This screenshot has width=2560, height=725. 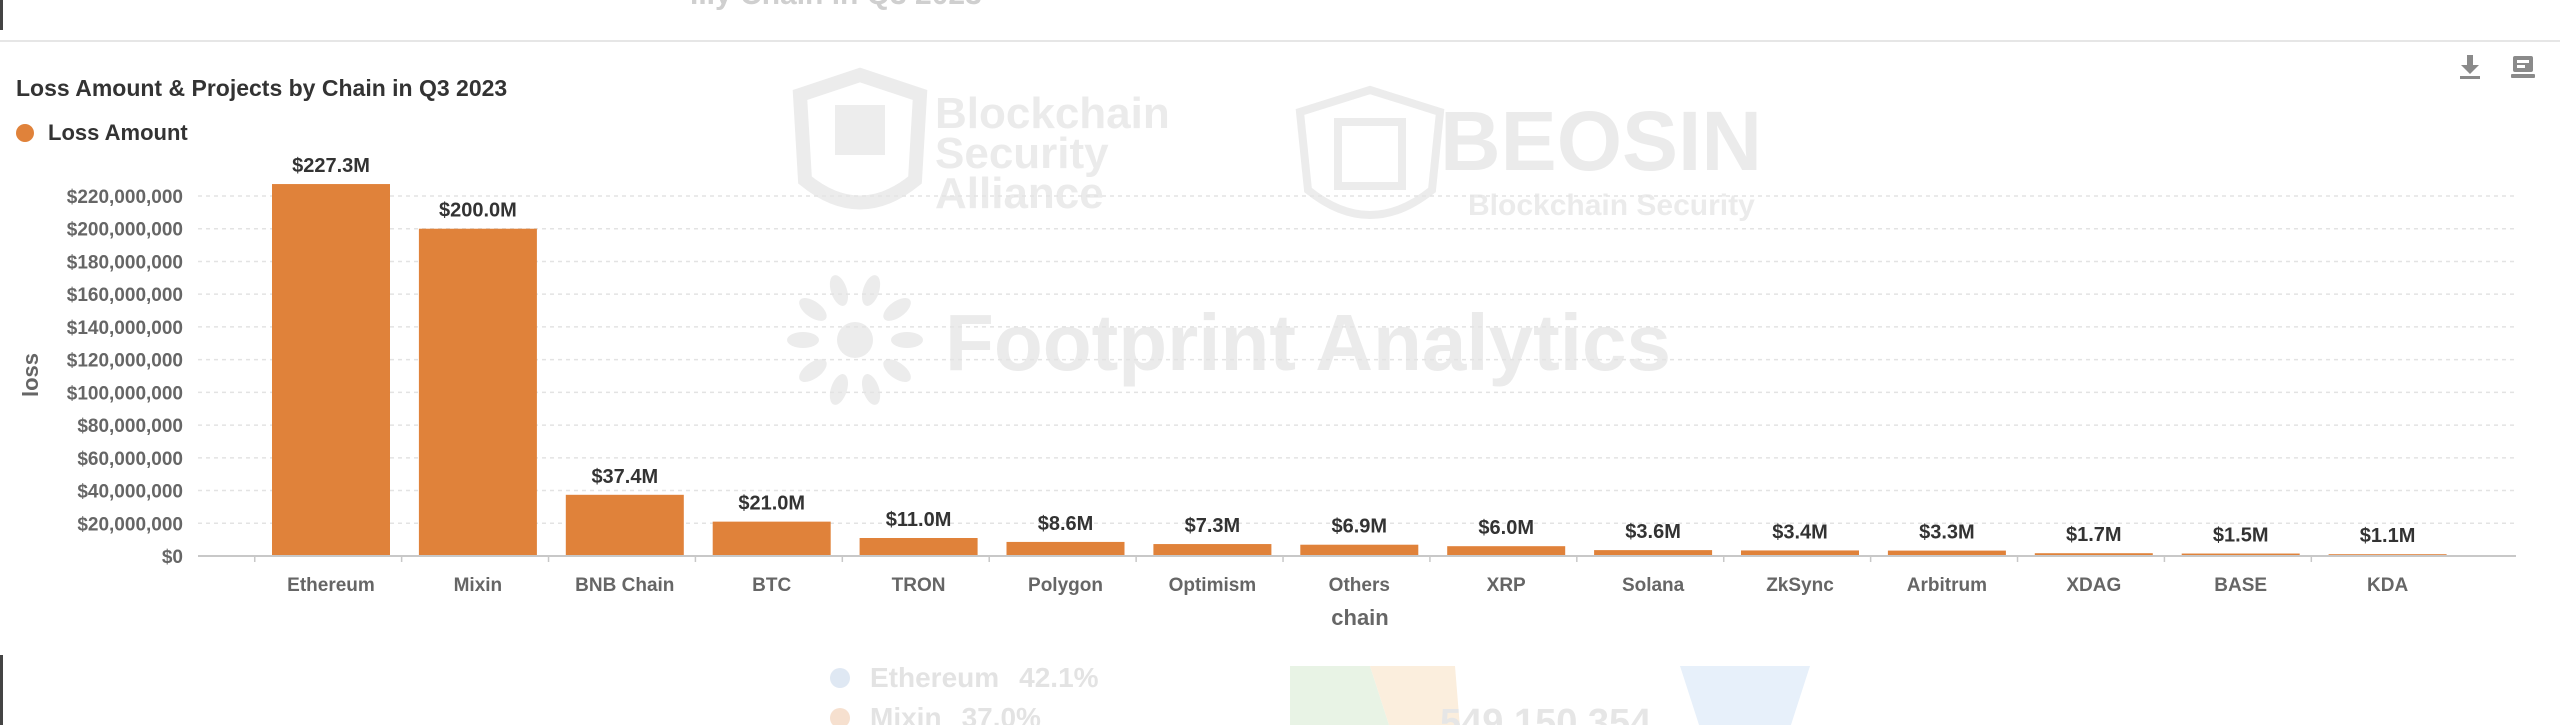 What do you see at coordinates (1, 15) in the screenshot?
I see `panel-left-edge` at bounding box center [1, 15].